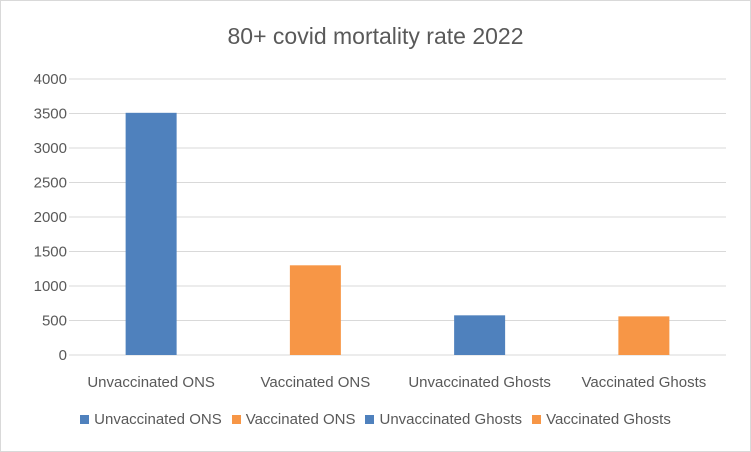 The image size is (751, 452). Describe the element at coordinates (50, 183) in the screenshot. I see `y-tick-label: 2500` at that location.